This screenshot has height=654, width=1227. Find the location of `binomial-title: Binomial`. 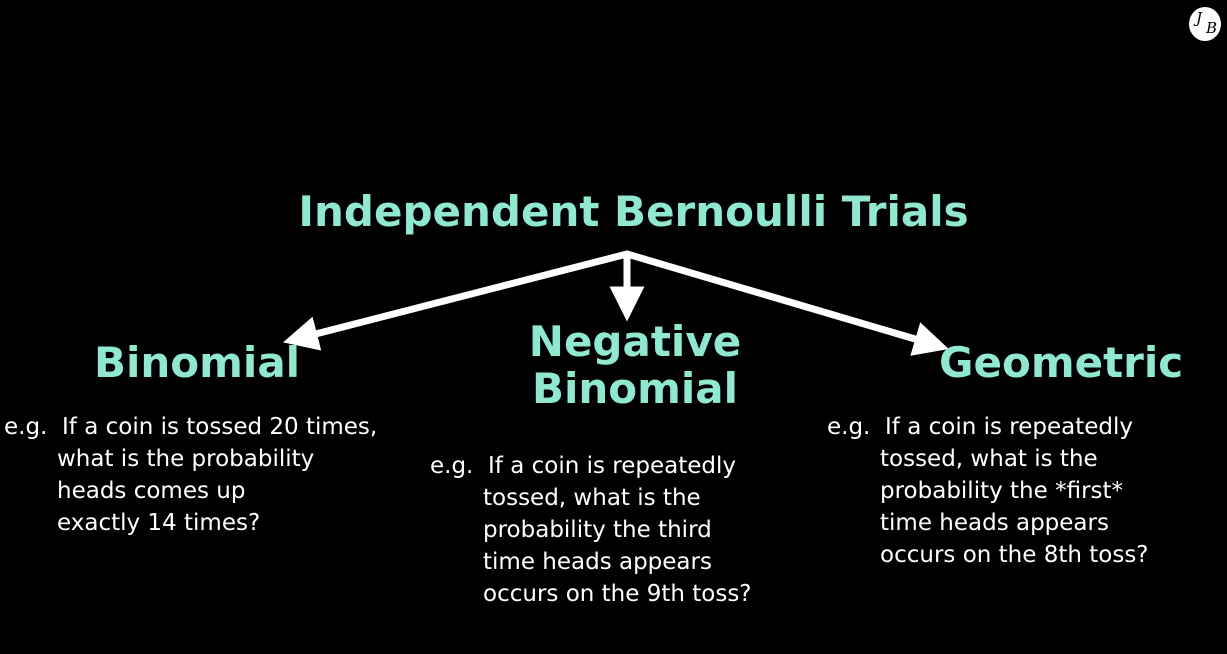

binomial-title: Binomial is located at coordinates (197, 362).